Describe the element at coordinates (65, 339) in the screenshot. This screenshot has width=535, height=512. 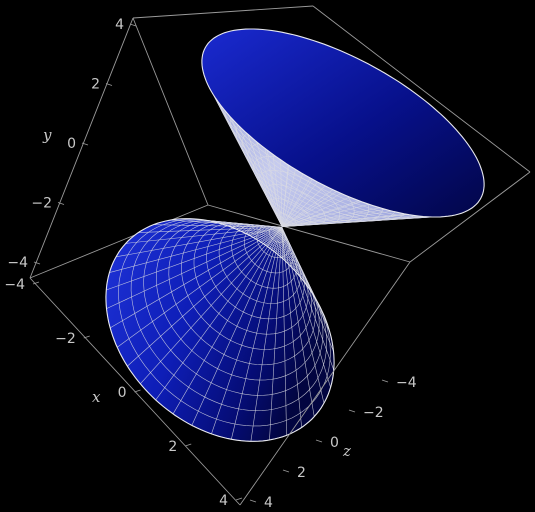
I see `x-tick-label: −2` at that location.